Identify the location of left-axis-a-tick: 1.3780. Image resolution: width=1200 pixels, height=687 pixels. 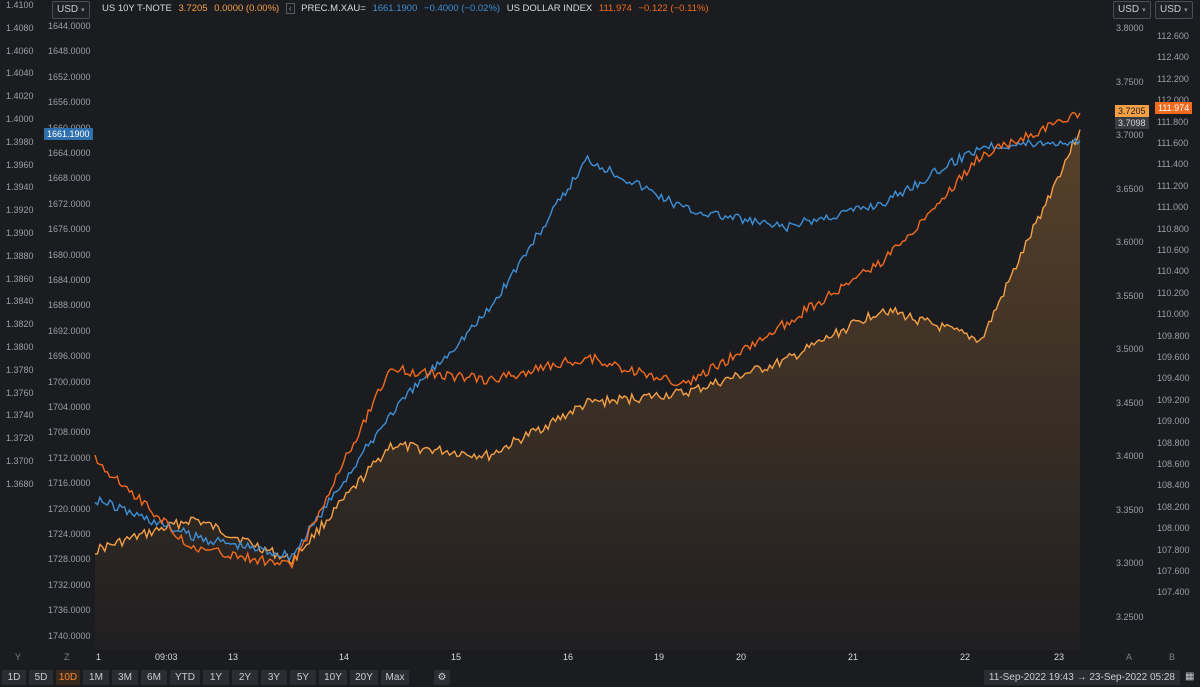
(20, 369).